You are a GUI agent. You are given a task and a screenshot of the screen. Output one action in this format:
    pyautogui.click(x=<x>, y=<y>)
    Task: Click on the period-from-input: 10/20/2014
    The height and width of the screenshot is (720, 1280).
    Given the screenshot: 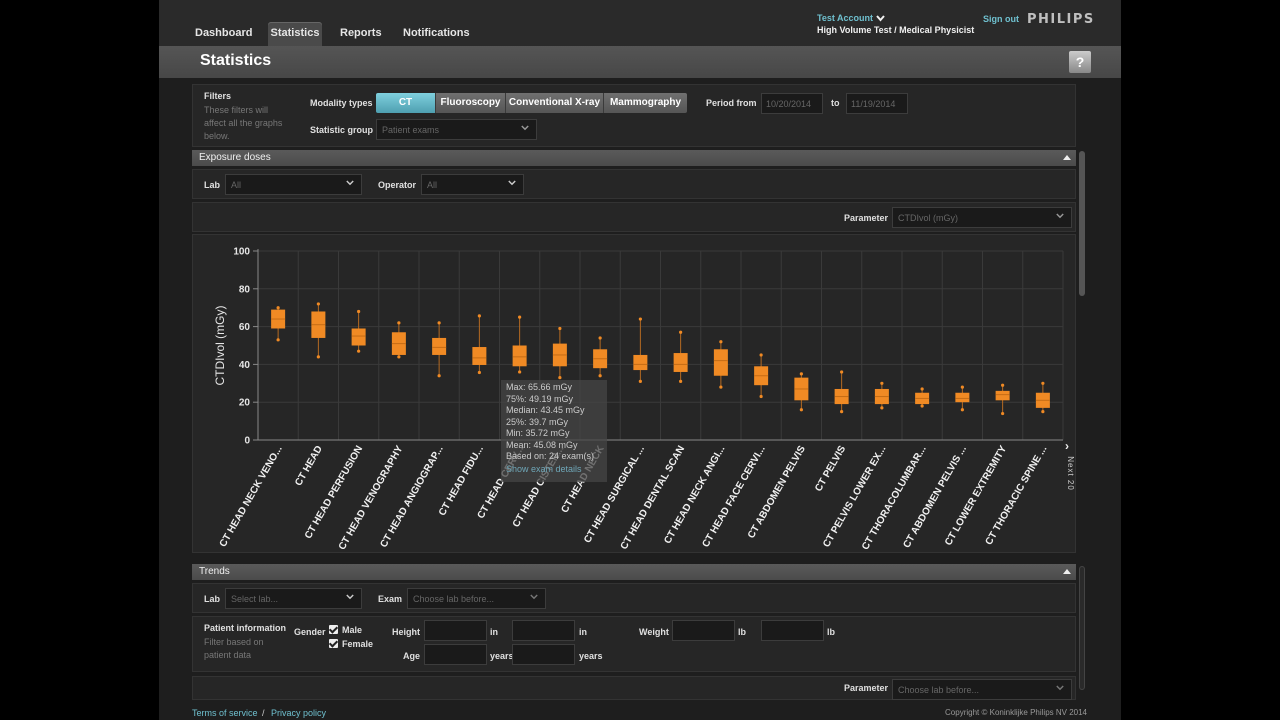 What is the action you would take?
    pyautogui.click(x=792, y=103)
    